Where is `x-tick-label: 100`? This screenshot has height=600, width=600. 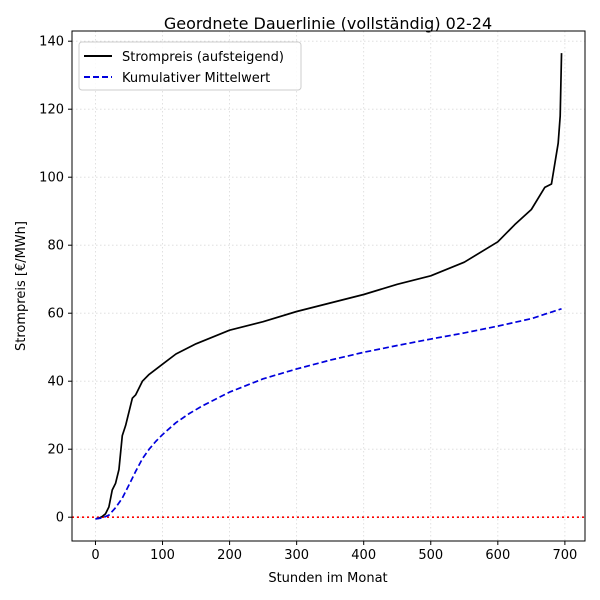 x-tick-label: 100 is located at coordinates (162, 555).